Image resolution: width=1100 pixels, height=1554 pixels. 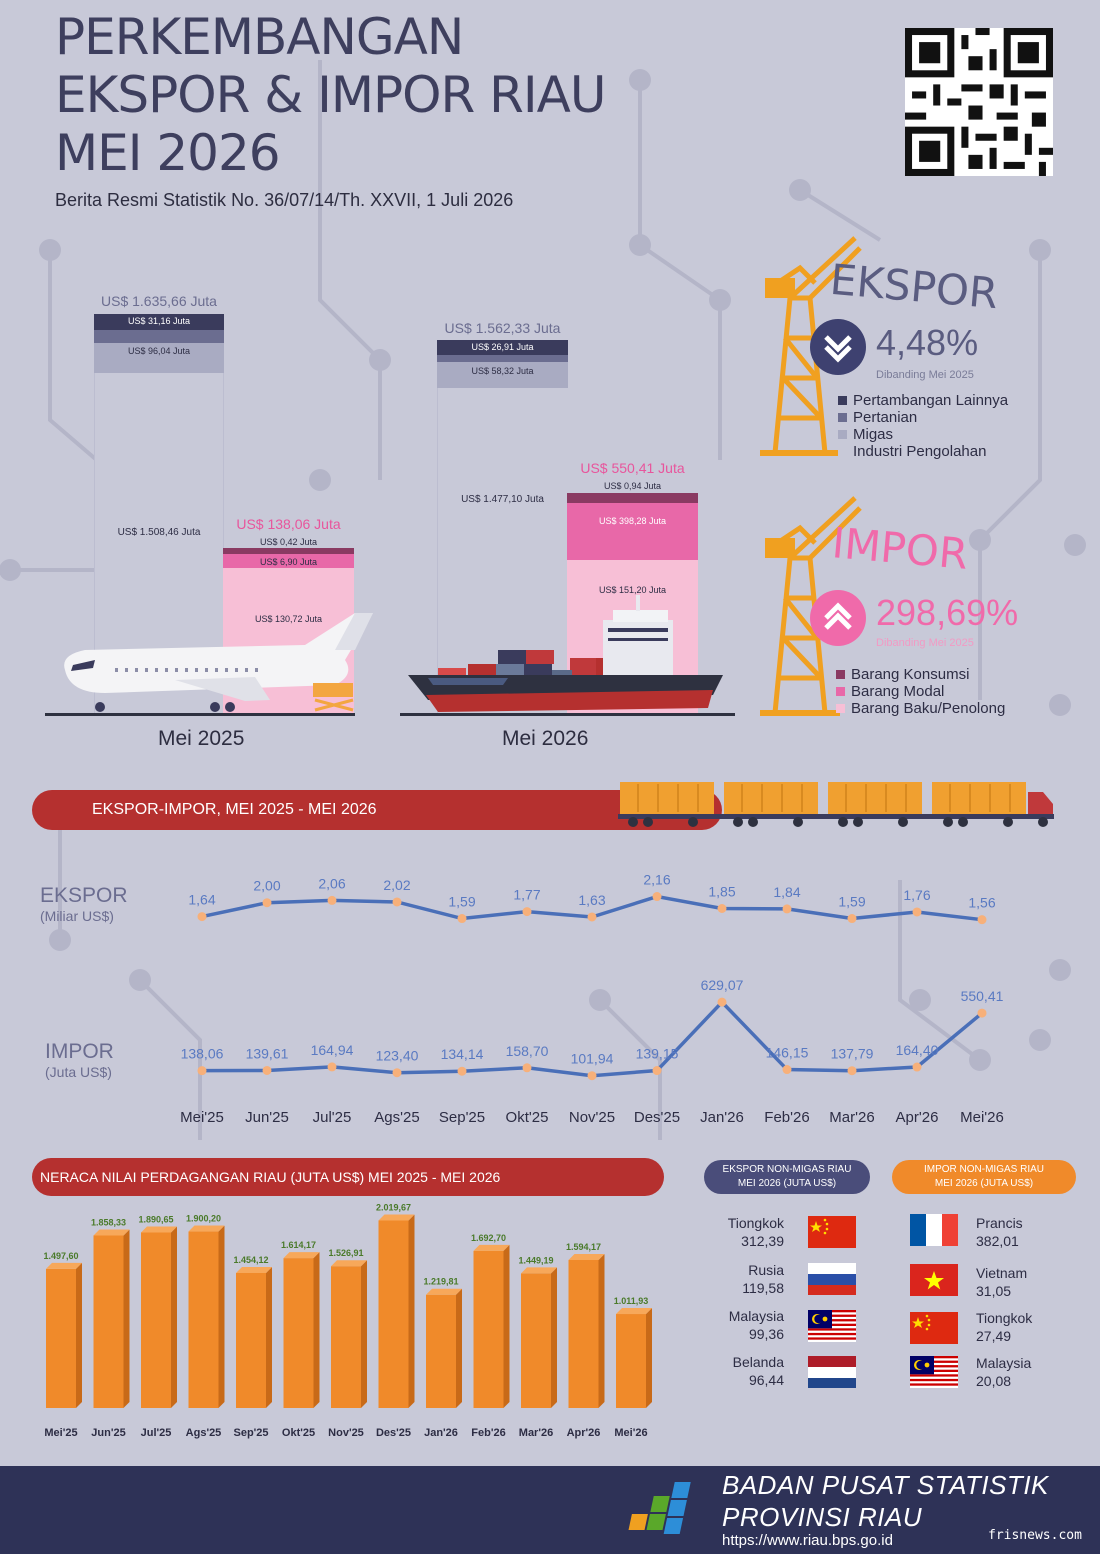 I want to click on legend-item: Pertanian, so click(x=923, y=417).